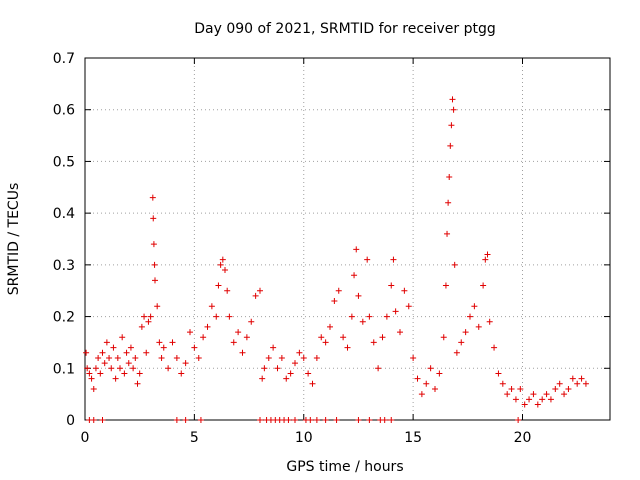 The image size is (640, 480). I want to click on y-axis-label: SRMTID / TECUs, so click(14, 239).